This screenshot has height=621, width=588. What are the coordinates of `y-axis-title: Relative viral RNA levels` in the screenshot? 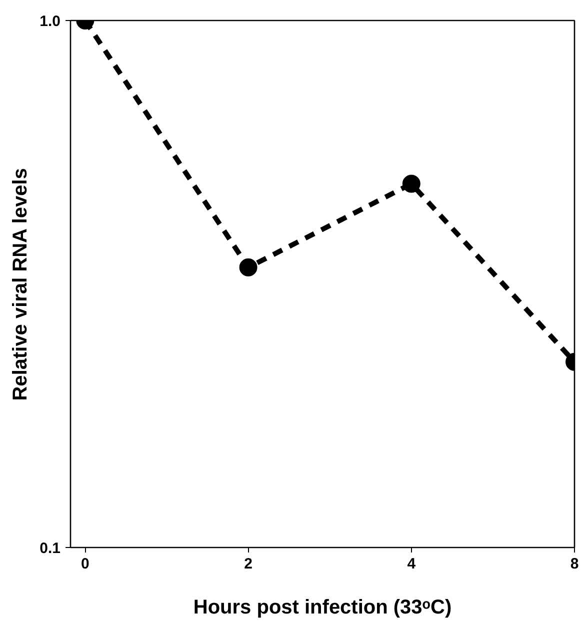 It's located at (21, 284).